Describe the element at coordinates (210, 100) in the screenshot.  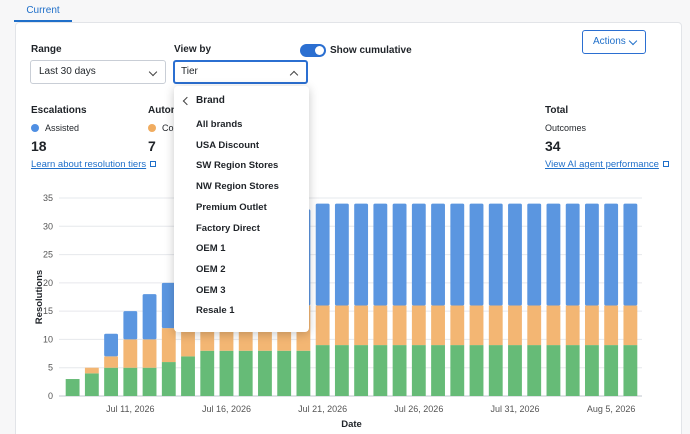
I see `dropdown-header-label: Brand` at that location.